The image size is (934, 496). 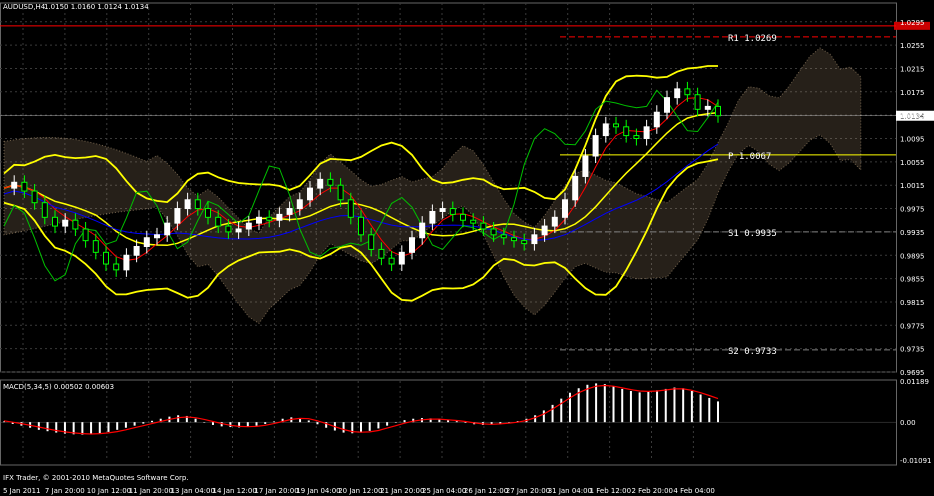 I want to click on y-tick-label: 0.9695, so click(x=912, y=373).